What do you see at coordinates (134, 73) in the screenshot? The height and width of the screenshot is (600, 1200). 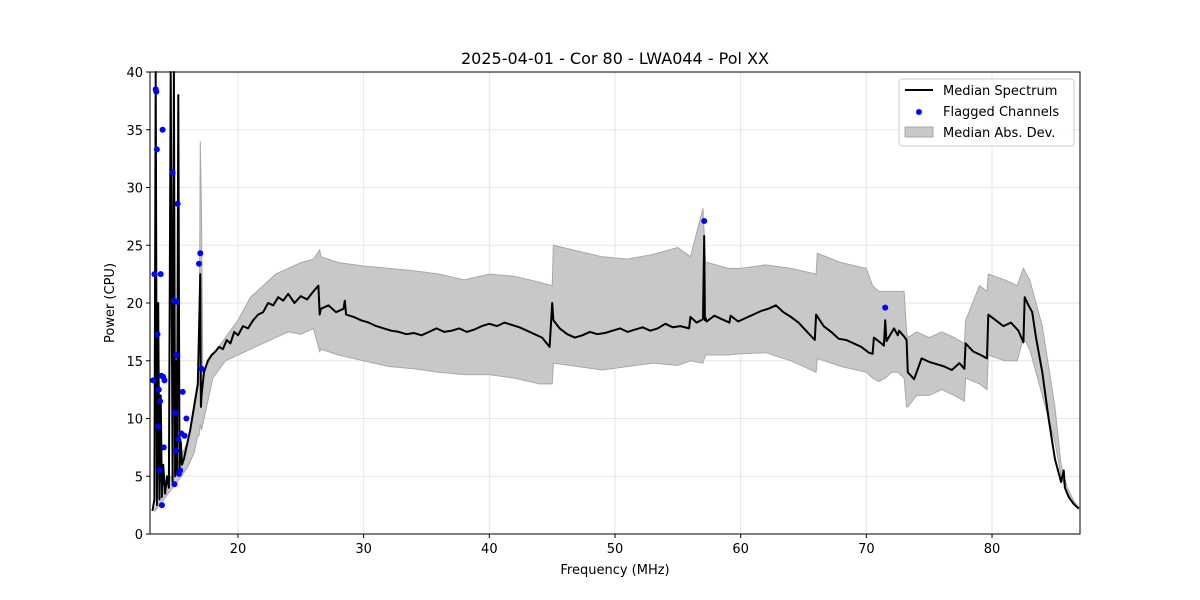 I see `y-tick-label: 40` at bounding box center [134, 73].